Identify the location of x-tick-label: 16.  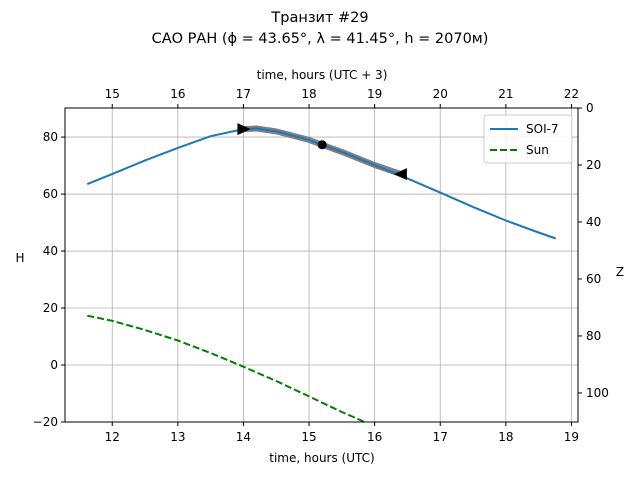
(374, 437).